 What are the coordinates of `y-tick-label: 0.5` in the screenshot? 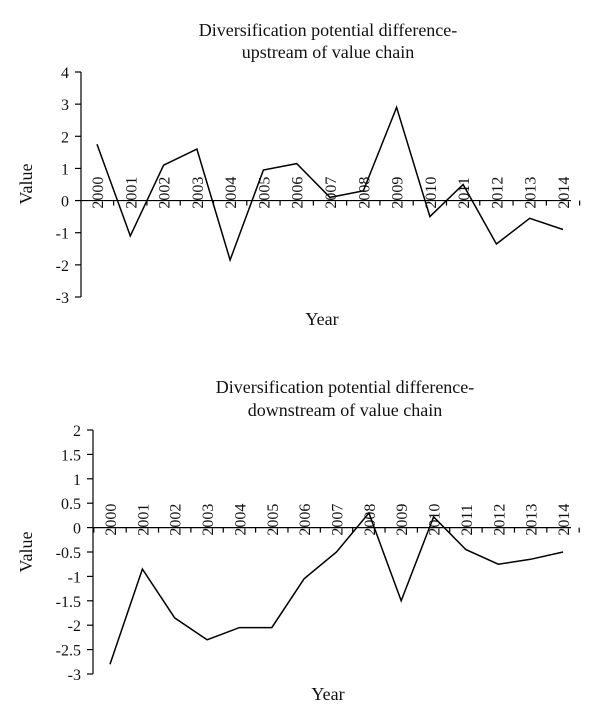 It's located at (71, 504).